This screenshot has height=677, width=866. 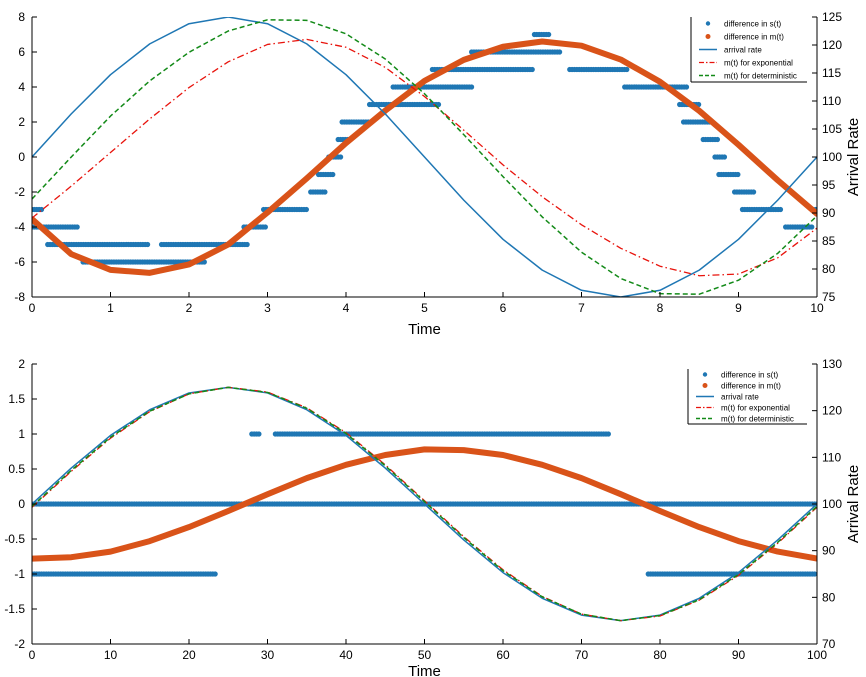 What do you see at coordinates (829, 644) in the screenshot?
I see `y2-tick-label: 70` at bounding box center [829, 644].